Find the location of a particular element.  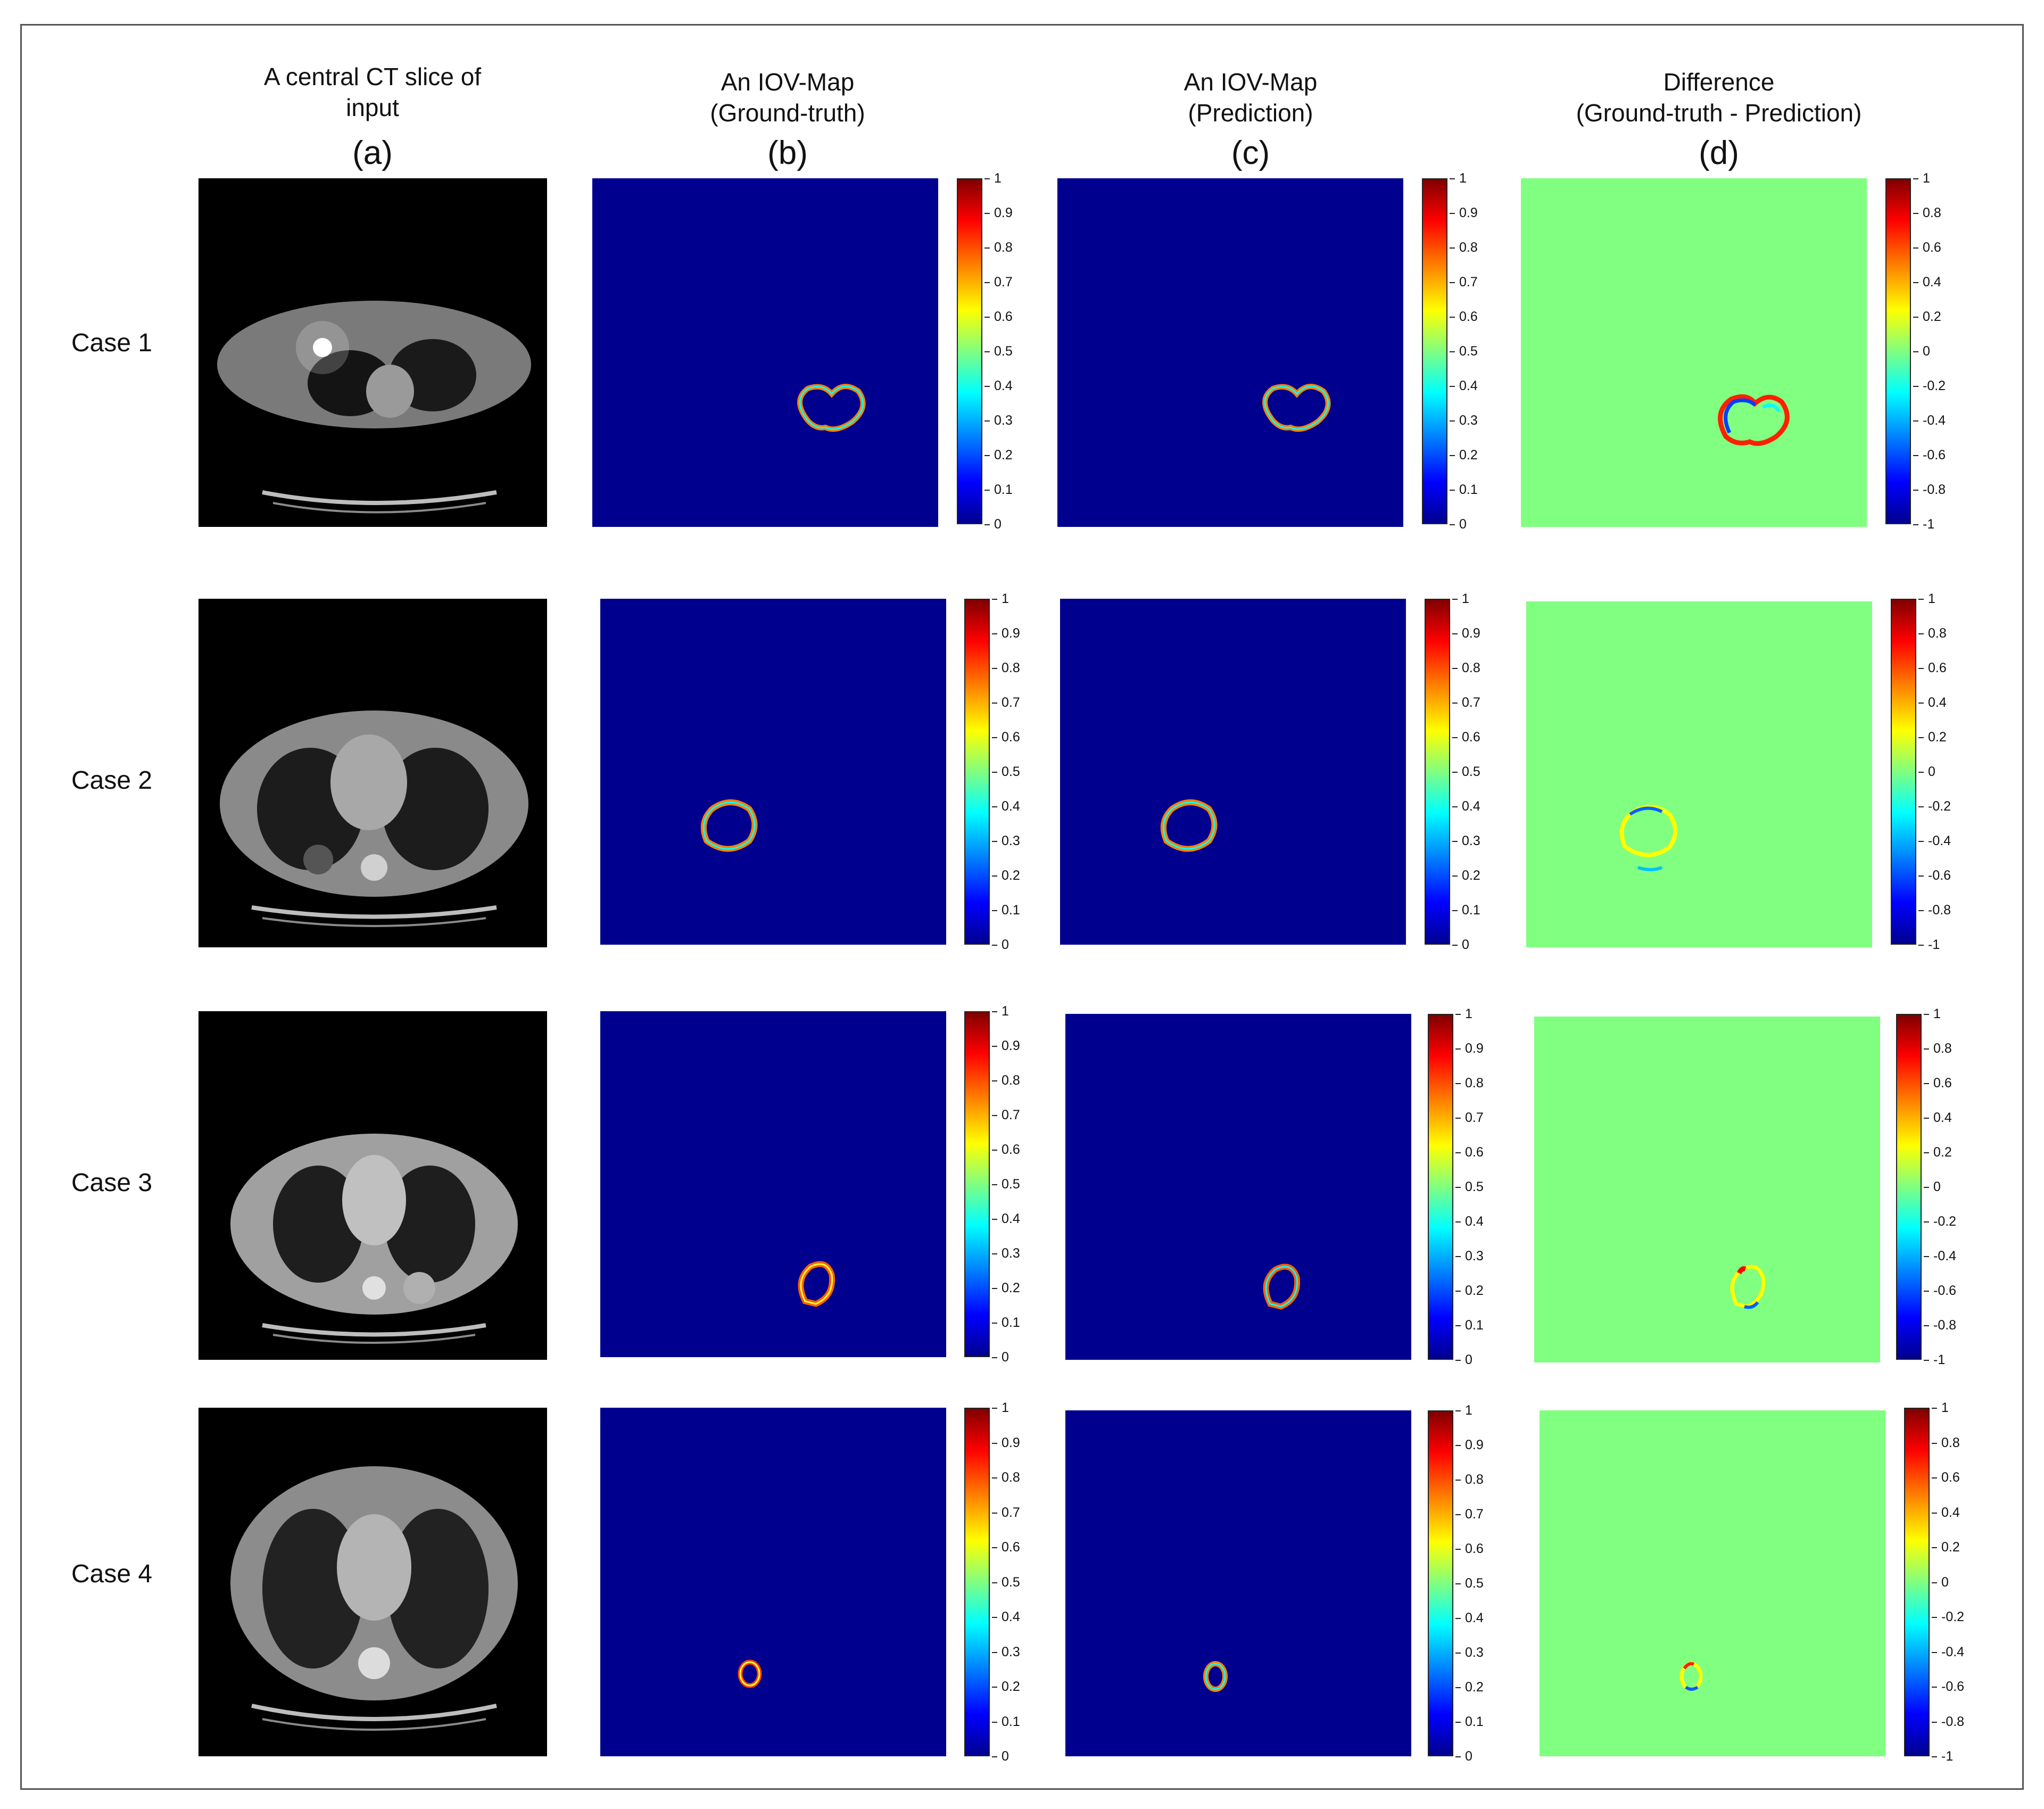

column-letter-c: (c) is located at coordinates (1251, 153).